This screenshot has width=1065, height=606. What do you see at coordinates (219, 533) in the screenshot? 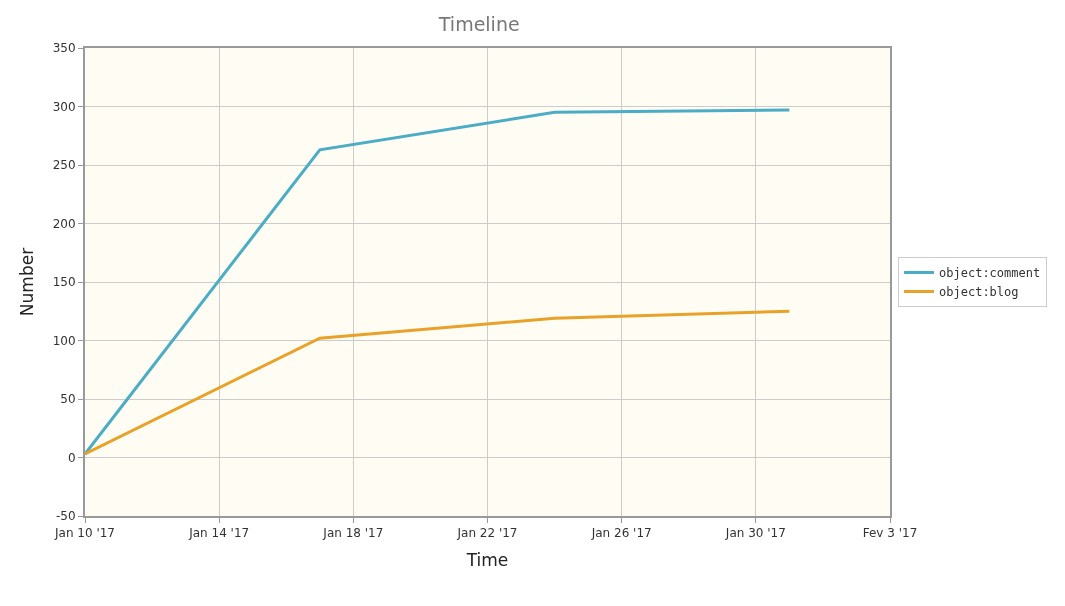
I see `x-tick-label: Jan 14 '17` at bounding box center [219, 533].